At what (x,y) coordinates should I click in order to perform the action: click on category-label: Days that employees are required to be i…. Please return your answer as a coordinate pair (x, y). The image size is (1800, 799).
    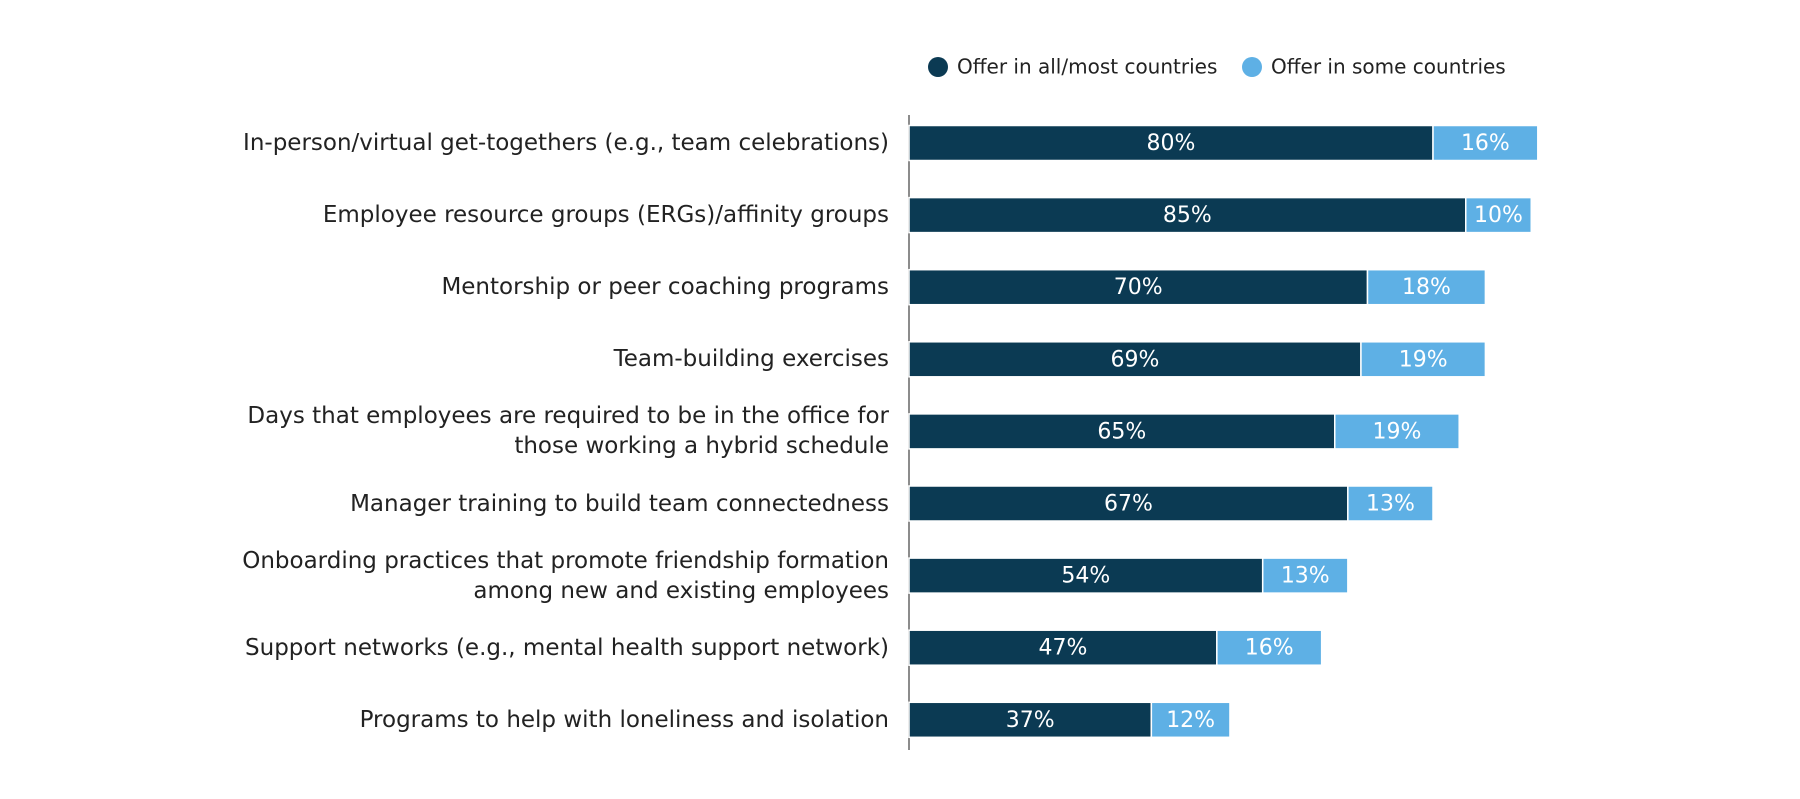
    Looking at the image, I should click on (568, 431).